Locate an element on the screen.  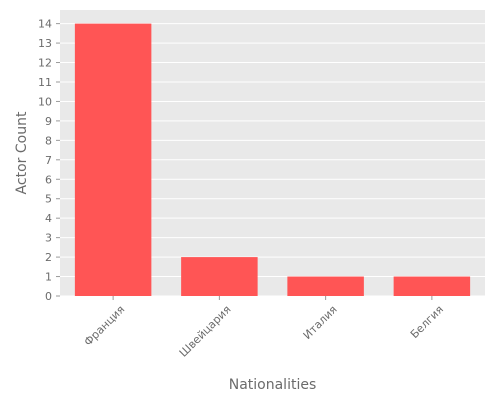
y-tick-label: 7 is located at coordinates (48, 160).